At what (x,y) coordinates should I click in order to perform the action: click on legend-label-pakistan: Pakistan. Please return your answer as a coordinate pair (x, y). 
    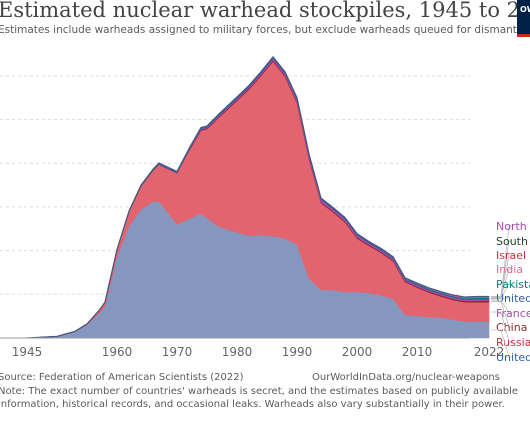
    Looking at the image, I should click on (513, 284).